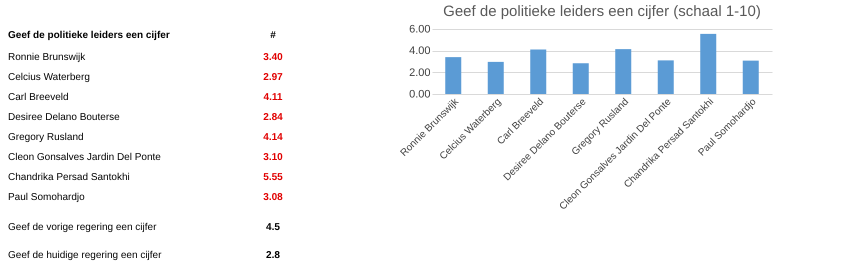 Image resolution: width=860 pixels, height=270 pixels. What do you see at coordinates (49, 77) in the screenshot?
I see `category-label: Celcius Waterberg` at bounding box center [49, 77].